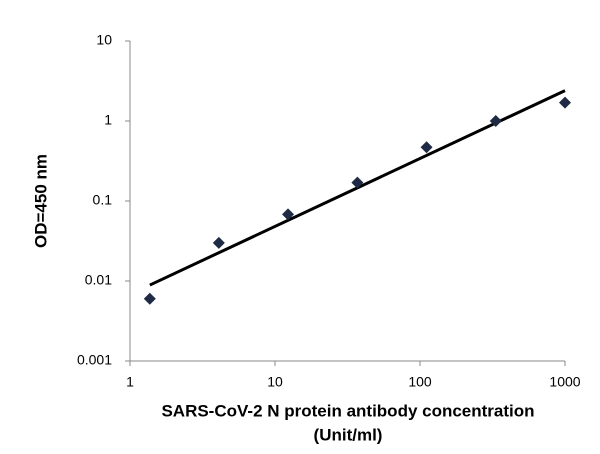  What do you see at coordinates (564, 382) in the screenshot?
I see `x-tick-label: 1000` at bounding box center [564, 382].